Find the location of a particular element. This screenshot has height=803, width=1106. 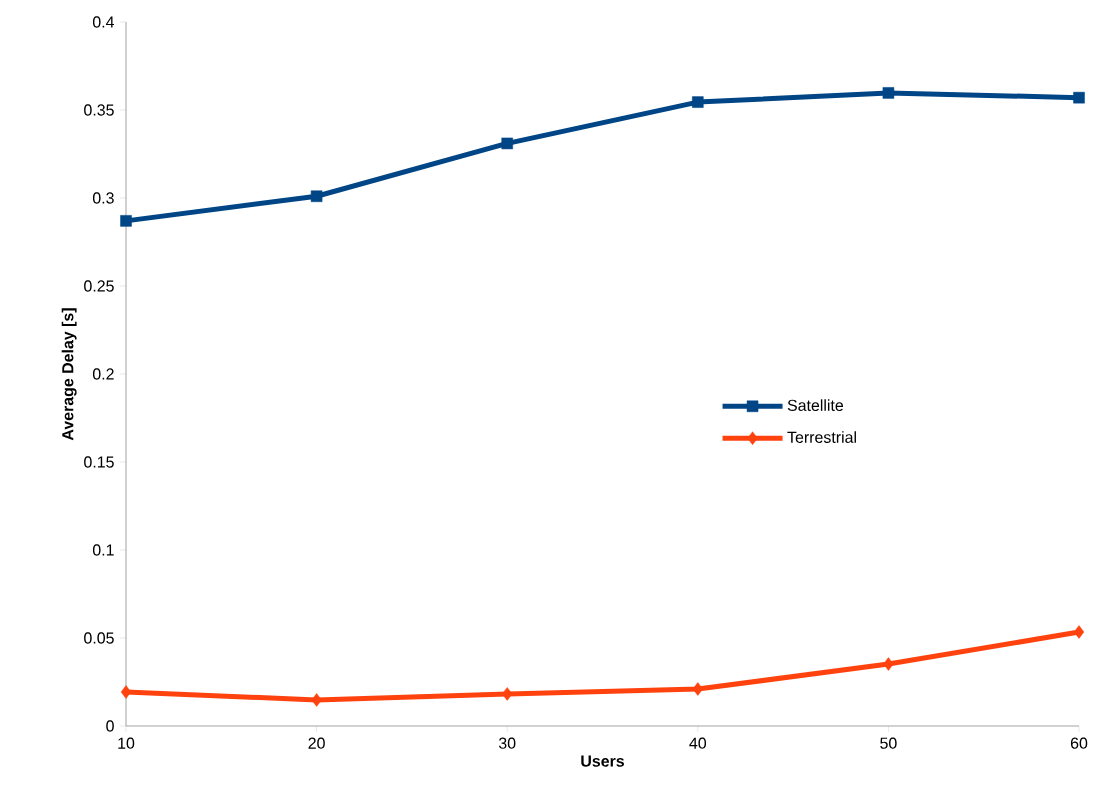

y-tick-label: 0.25 is located at coordinates (99, 286).